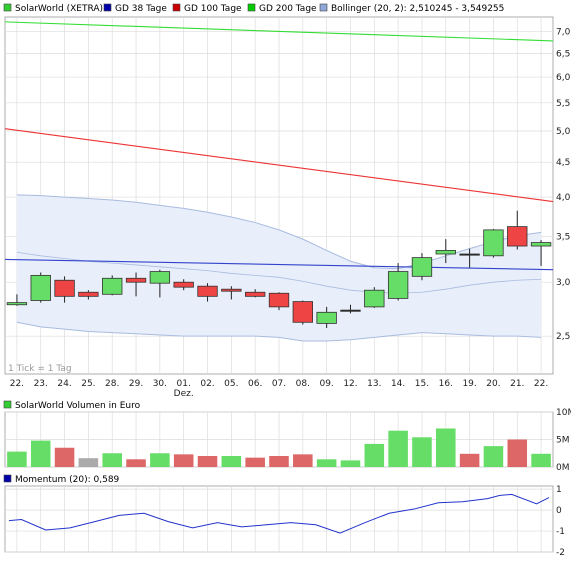  I want to click on legend-label: GD 200 Tage, so click(288, 9).